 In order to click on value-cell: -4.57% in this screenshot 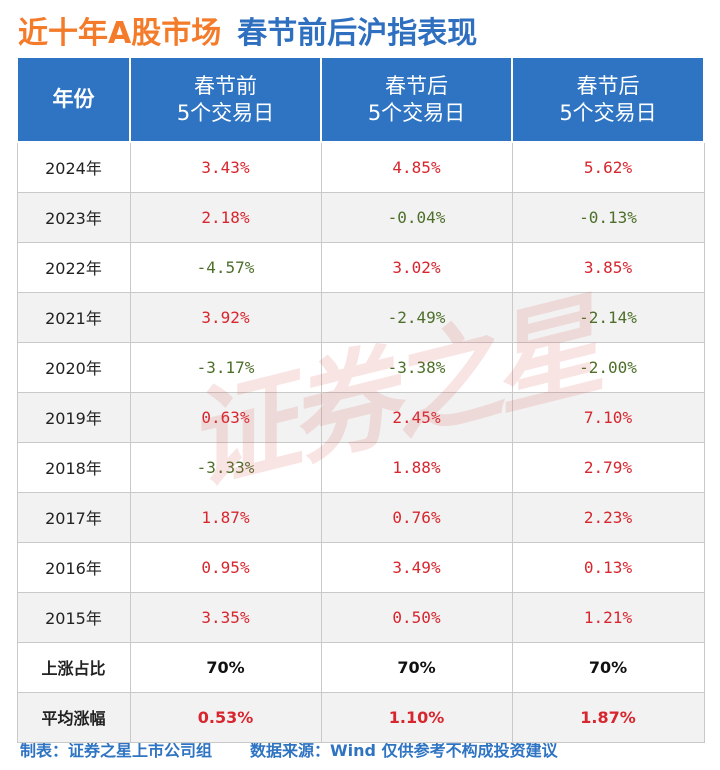, I will do `click(225, 267)`.